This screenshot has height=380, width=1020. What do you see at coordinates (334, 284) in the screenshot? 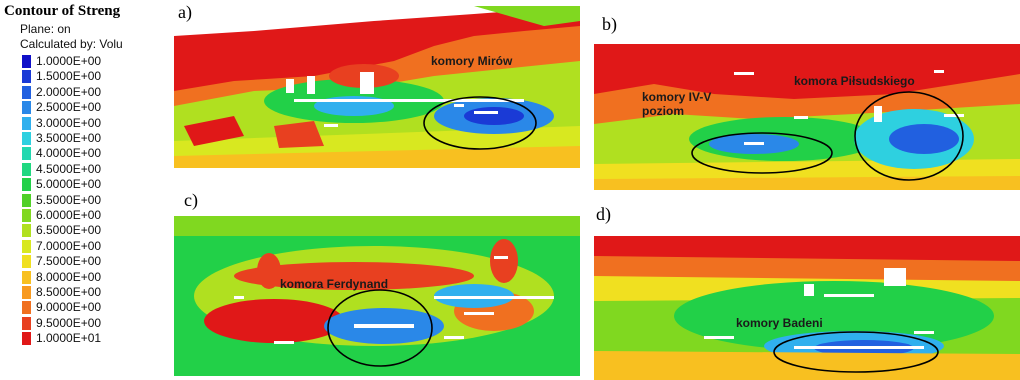
I see `annotation-komora-ferdynand: komora Ferdynand` at bounding box center [334, 284].